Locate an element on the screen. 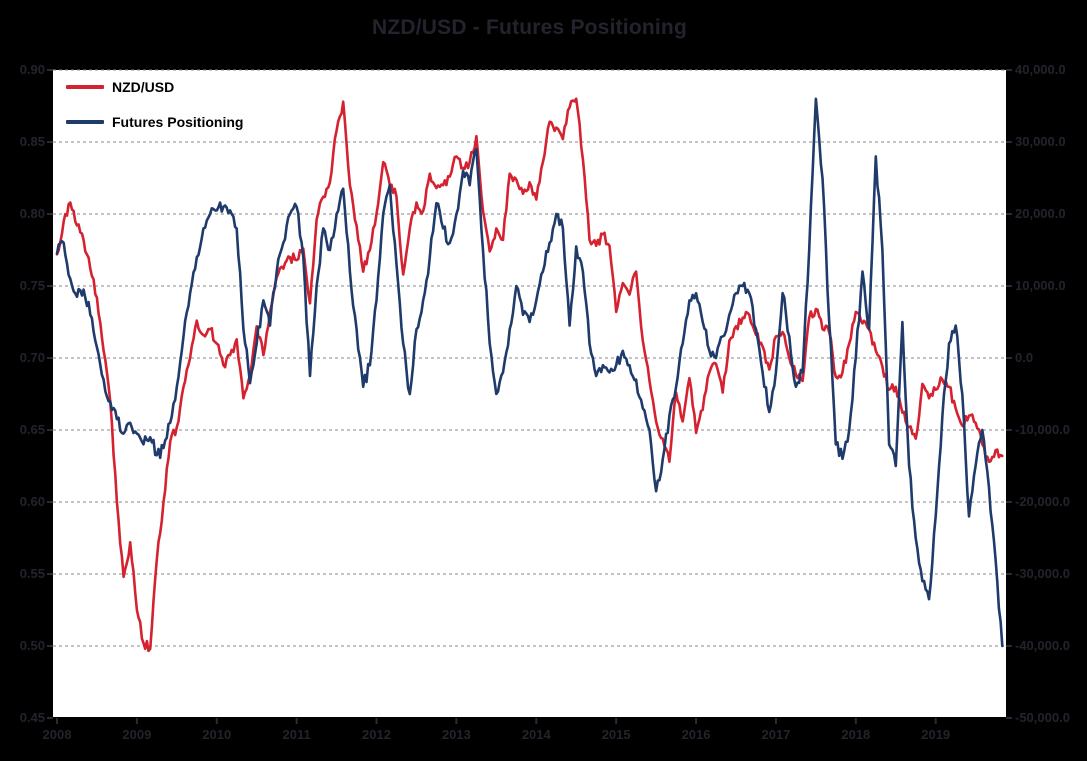 Image resolution: width=1087 pixels, height=761 pixels. left-axis-label: 0.60 is located at coordinates (32, 501).